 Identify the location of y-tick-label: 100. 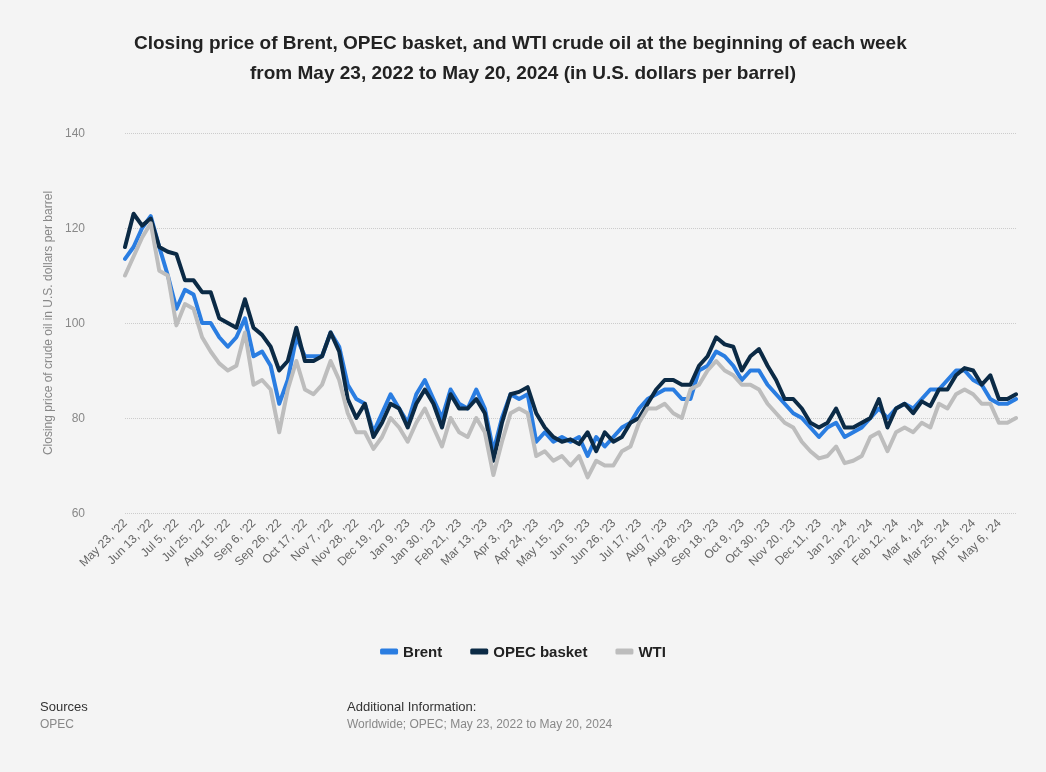
(75, 323).